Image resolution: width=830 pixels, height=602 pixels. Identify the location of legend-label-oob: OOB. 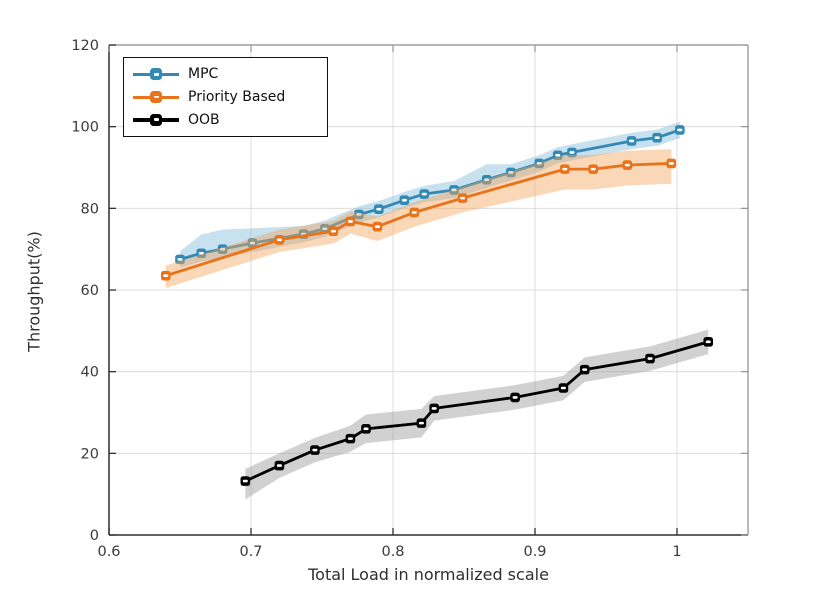
(204, 119).